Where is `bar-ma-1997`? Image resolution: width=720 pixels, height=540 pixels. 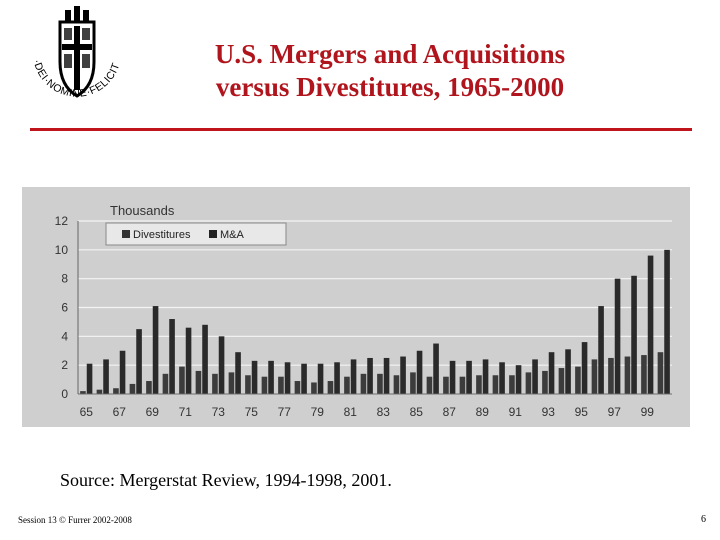 bar-ma-1997 is located at coordinates (617, 336).